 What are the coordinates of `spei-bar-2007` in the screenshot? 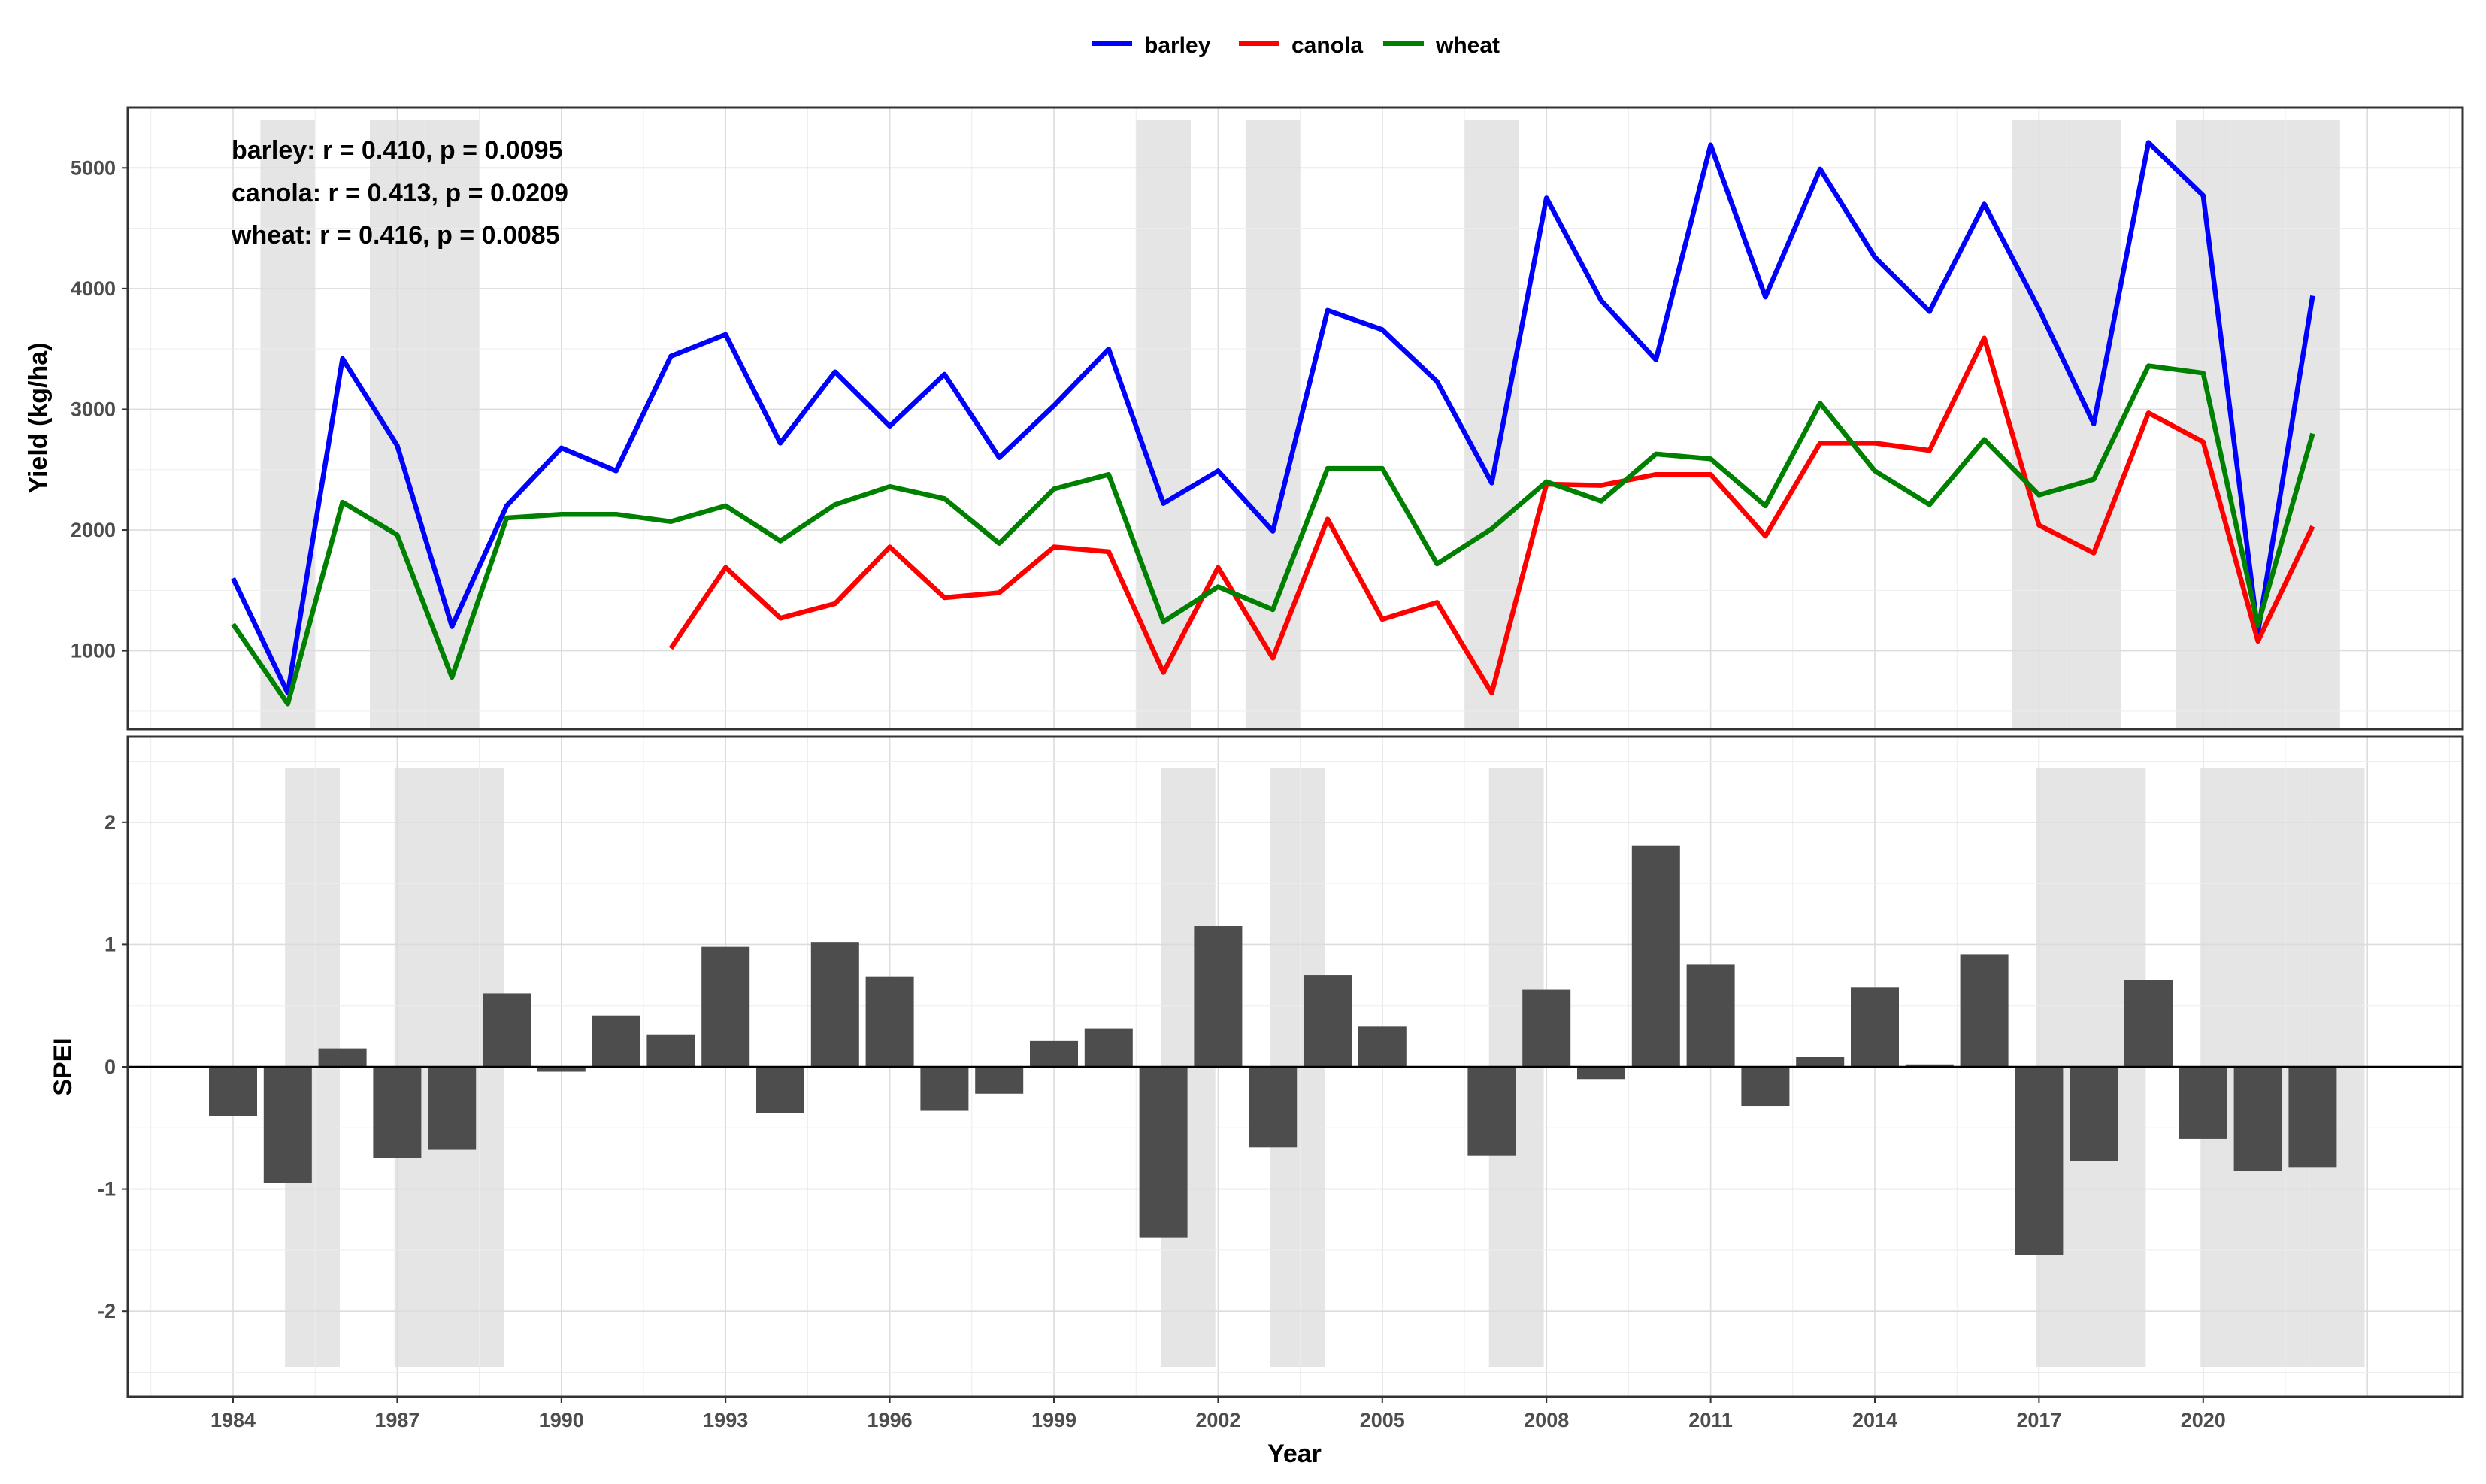 It's located at (1491, 1111).